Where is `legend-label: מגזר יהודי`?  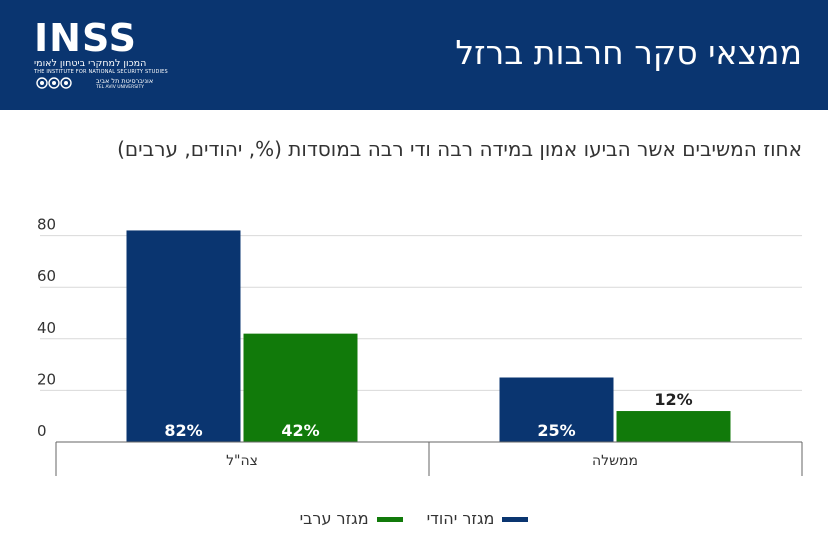 legend-label: מגזר יהודי is located at coordinates (460, 518).